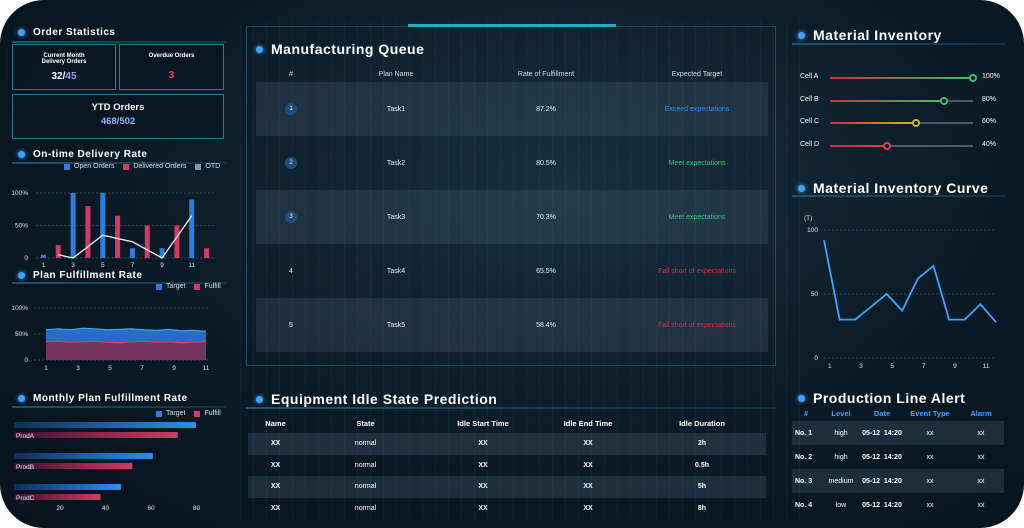 The width and height of the screenshot is (1024, 528). I want to click on alert-row: No. 4 low 05-12 14:20 xx xx, so click(898, 505).